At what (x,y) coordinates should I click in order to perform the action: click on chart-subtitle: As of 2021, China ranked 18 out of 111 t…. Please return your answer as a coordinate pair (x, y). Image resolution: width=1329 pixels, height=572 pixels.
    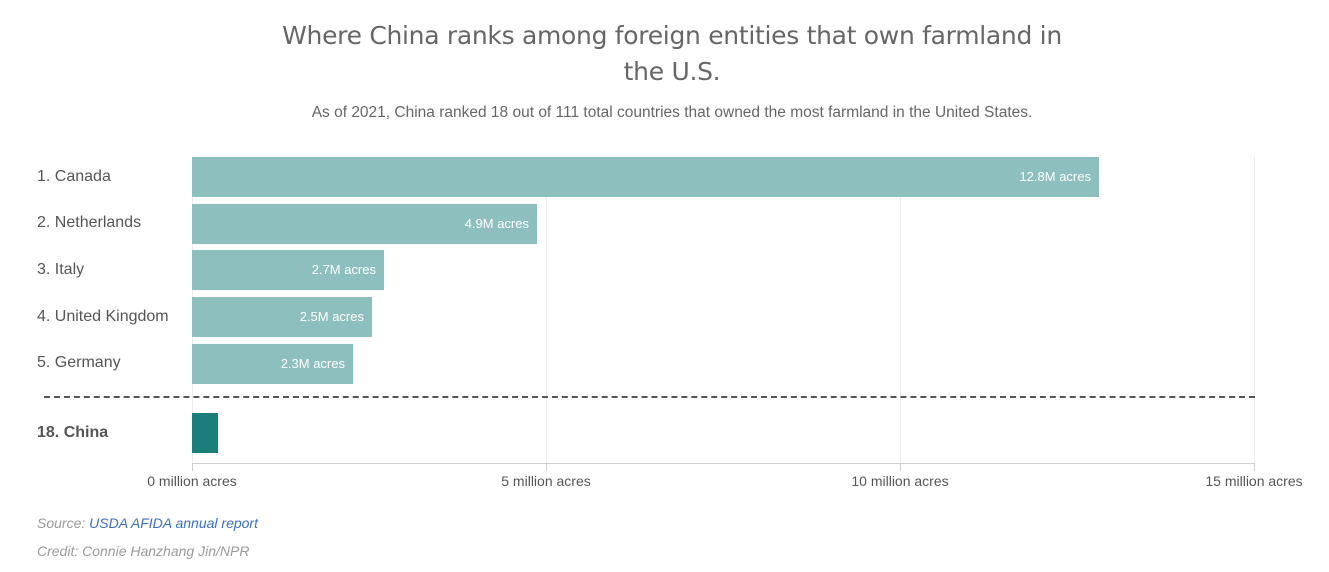
    Looking at the image, I should click on (672, 112).